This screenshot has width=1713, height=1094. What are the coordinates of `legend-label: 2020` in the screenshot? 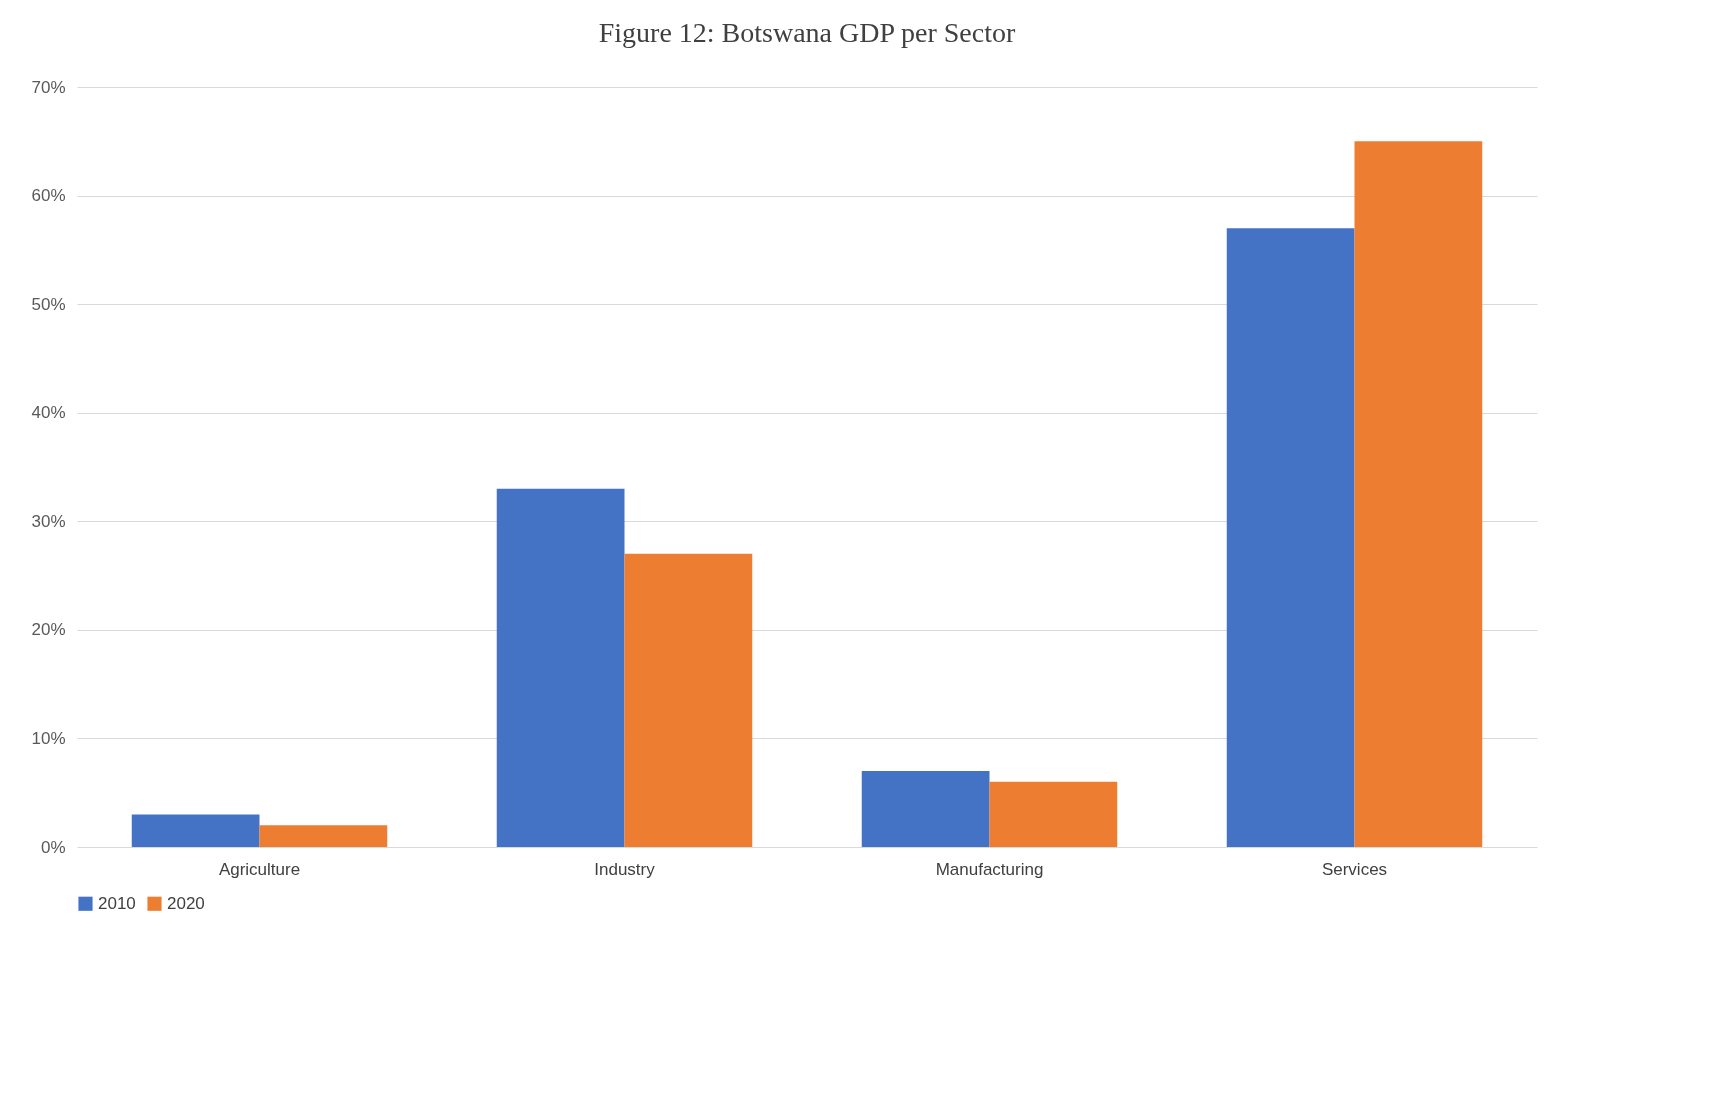 It's located at (186, 903).